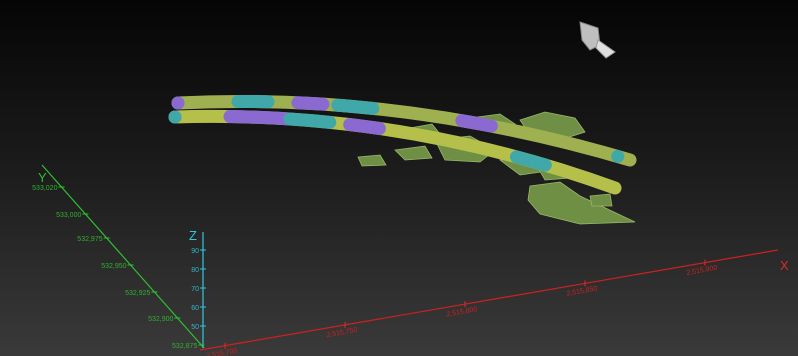 The width and height of the screenshot is (798, 356). I want to click on y-tick-label: 532,925, so click(137, 293).